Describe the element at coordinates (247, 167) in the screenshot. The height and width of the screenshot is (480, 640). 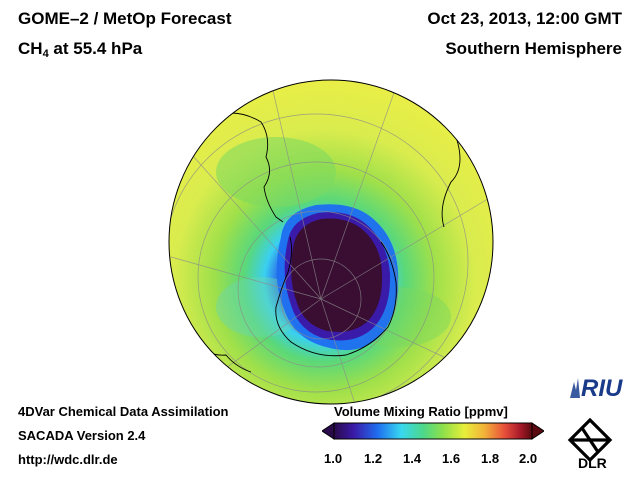
I see `south-america-coast` at that location.